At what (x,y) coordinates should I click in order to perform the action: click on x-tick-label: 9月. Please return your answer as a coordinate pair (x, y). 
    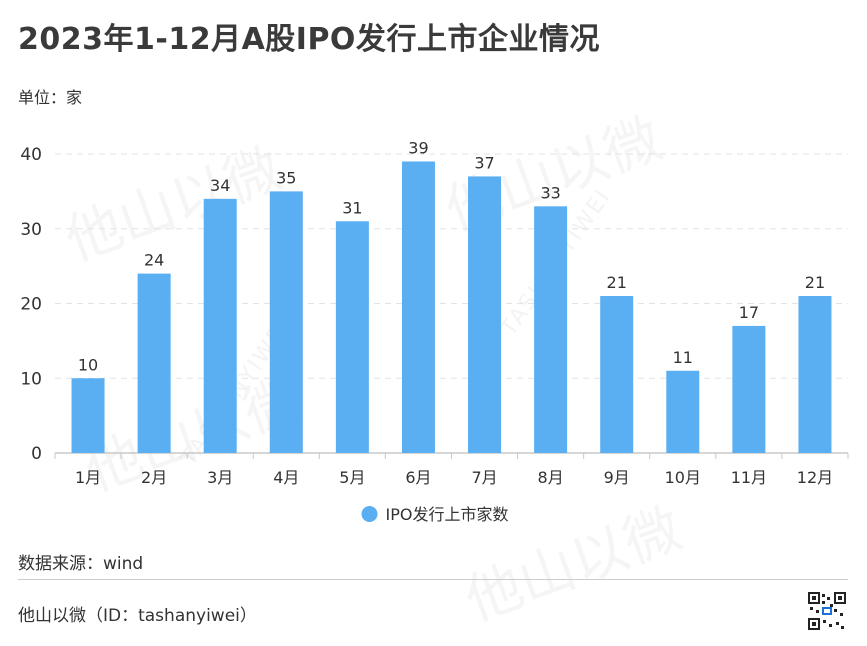
    Looking at the image, I should click on (617, 477).